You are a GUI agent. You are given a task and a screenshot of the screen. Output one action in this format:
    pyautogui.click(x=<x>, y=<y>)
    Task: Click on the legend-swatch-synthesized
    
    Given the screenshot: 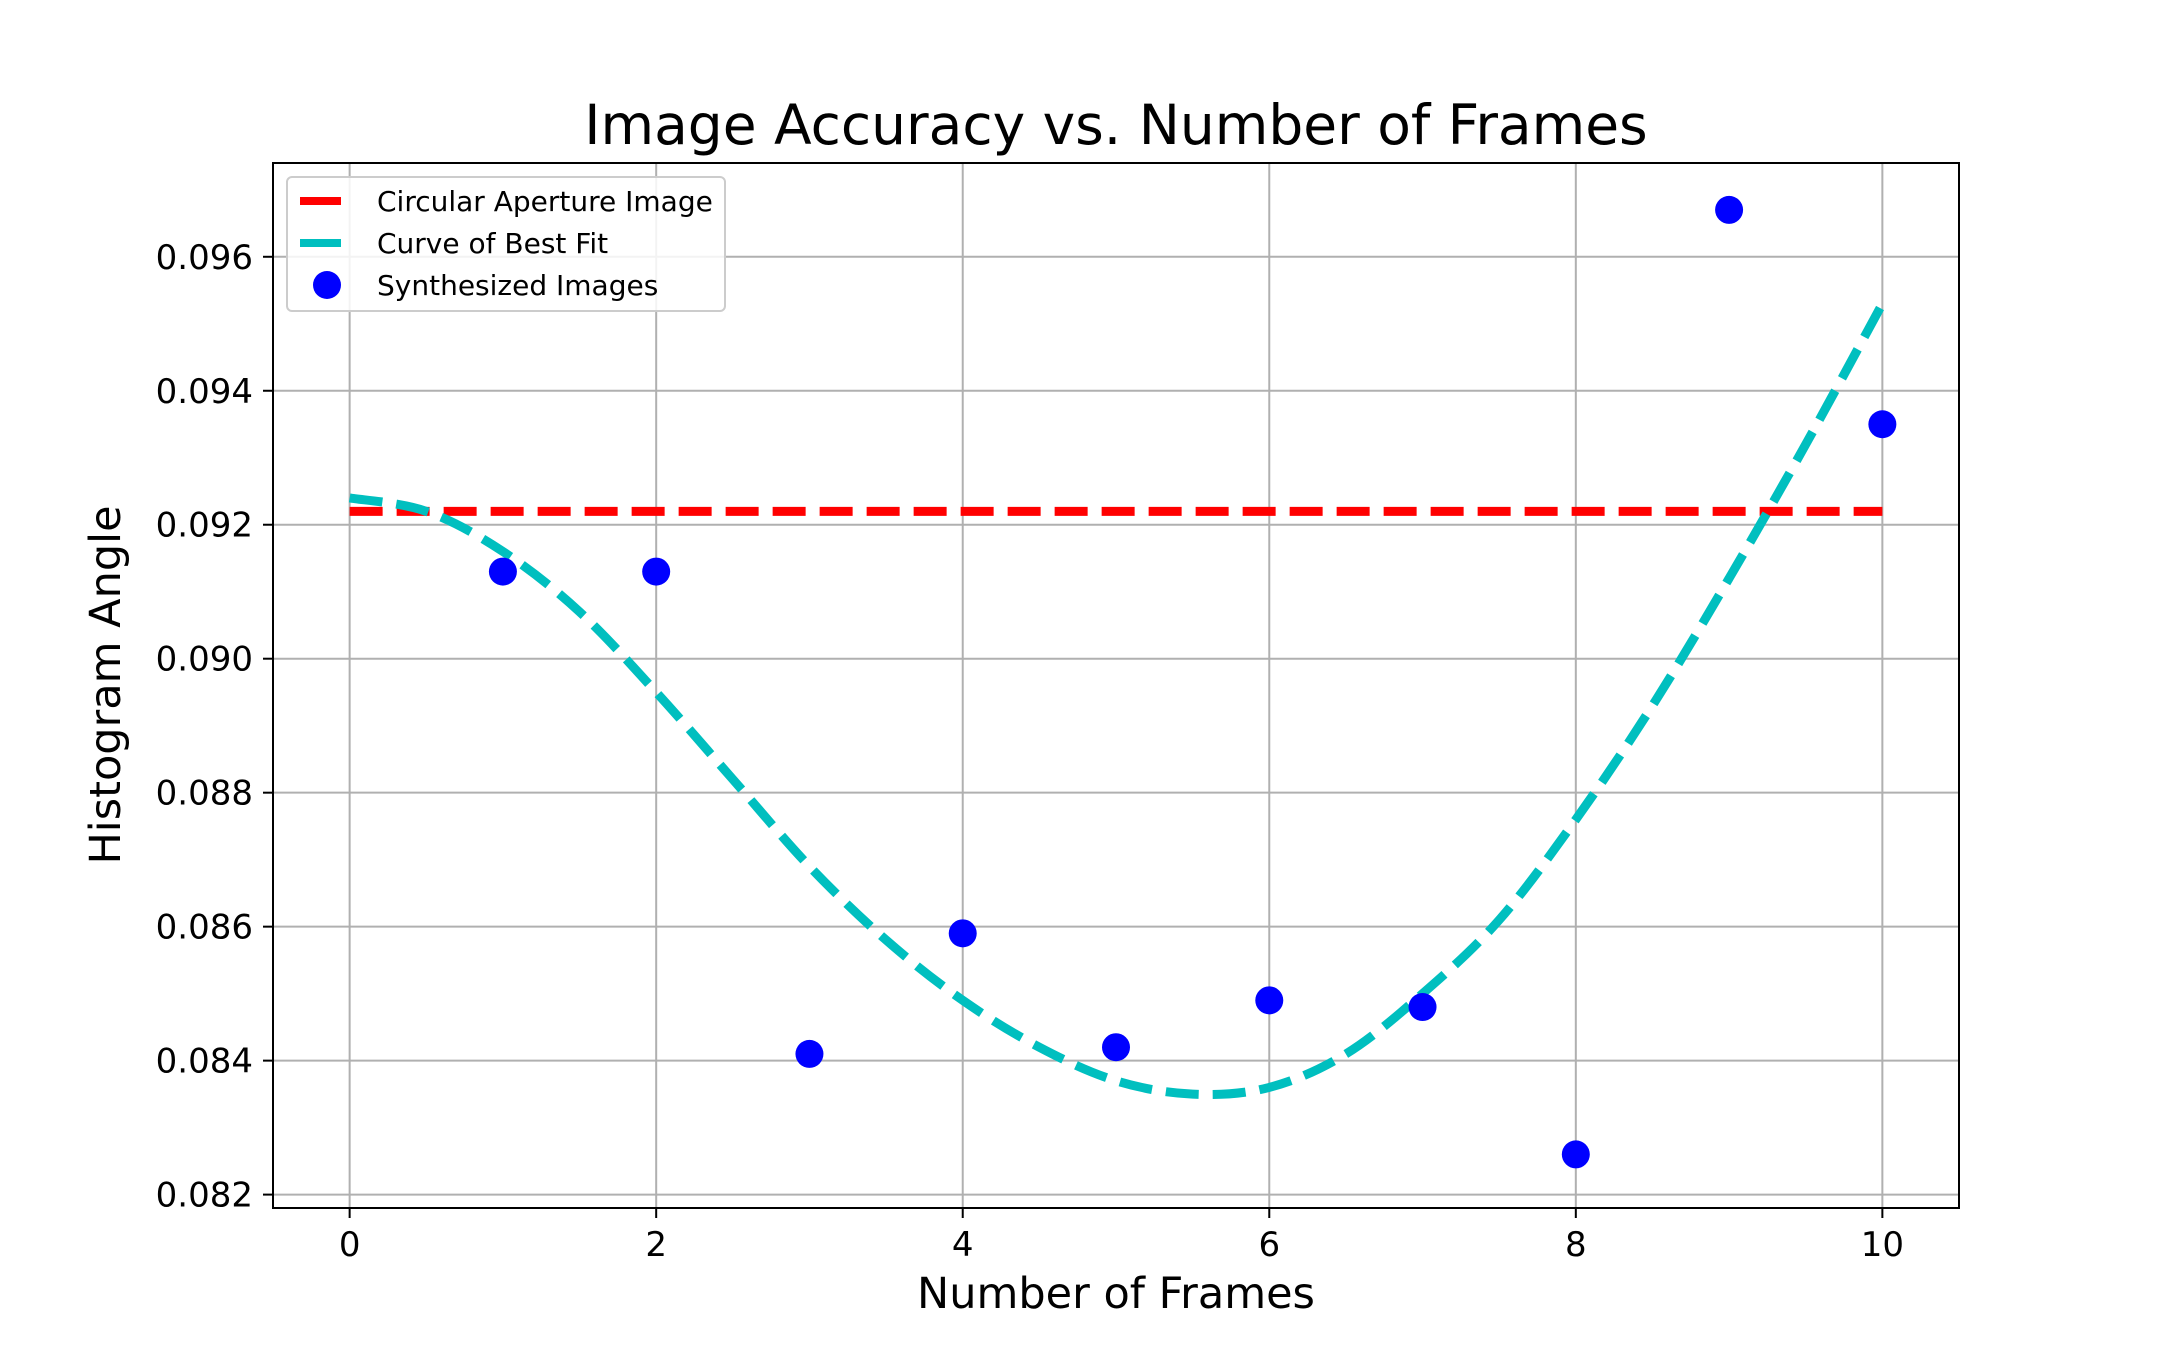 What is the action you would take?
    pyautogui.click(x=327, y=285)
    